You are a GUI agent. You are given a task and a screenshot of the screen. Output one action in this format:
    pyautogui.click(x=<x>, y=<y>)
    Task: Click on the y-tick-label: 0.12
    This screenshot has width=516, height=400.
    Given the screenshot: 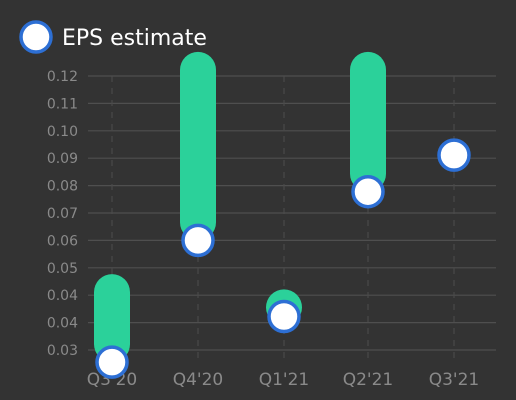 What is the action you would take?
    pyautogui.click(x=62, y=77)
    